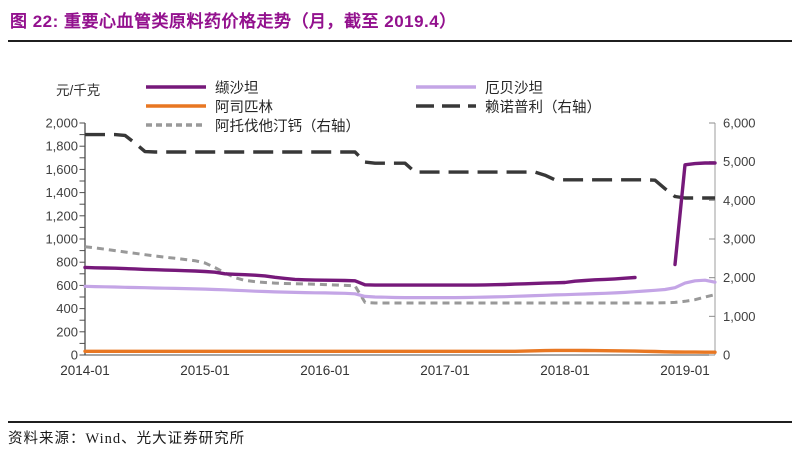 The height and width of the screenshot is (457, 800). I want to click on left-axis-tick-label: 1,800, so click(61, 146).